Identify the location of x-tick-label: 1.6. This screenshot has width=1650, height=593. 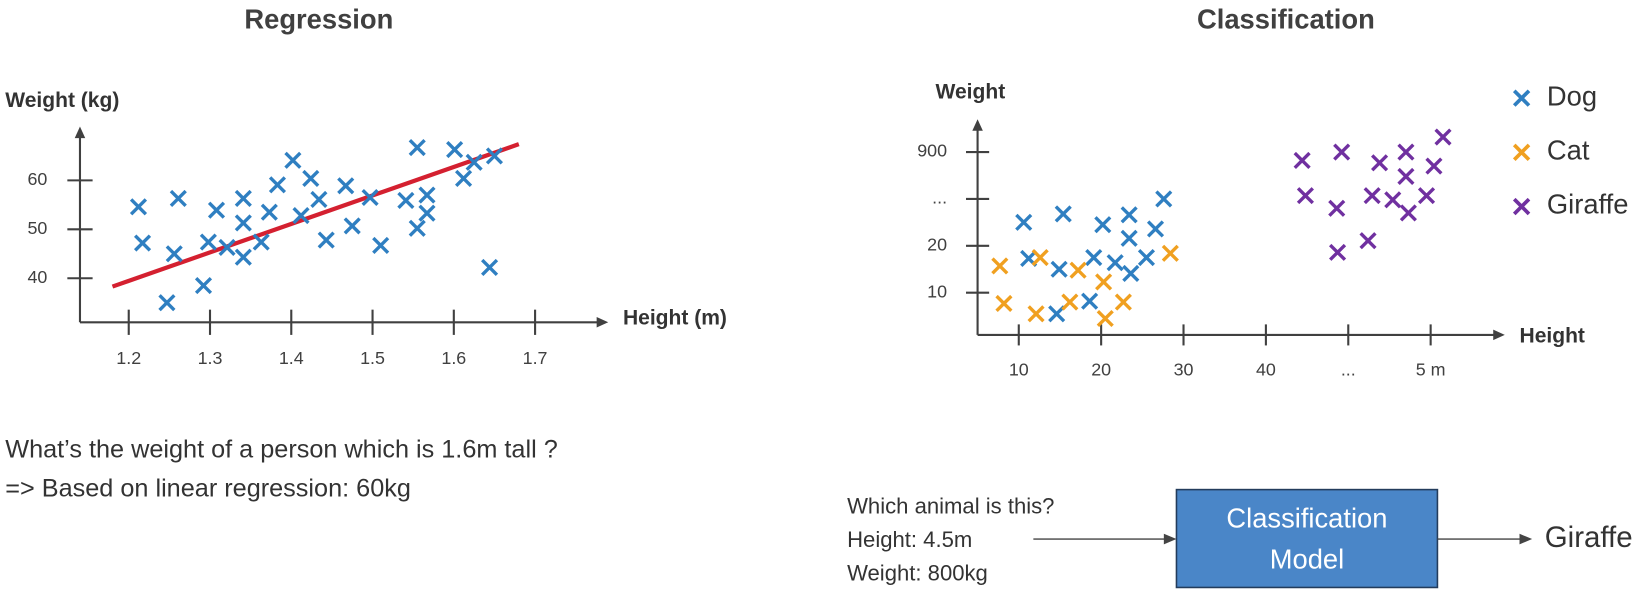
(453, 358).